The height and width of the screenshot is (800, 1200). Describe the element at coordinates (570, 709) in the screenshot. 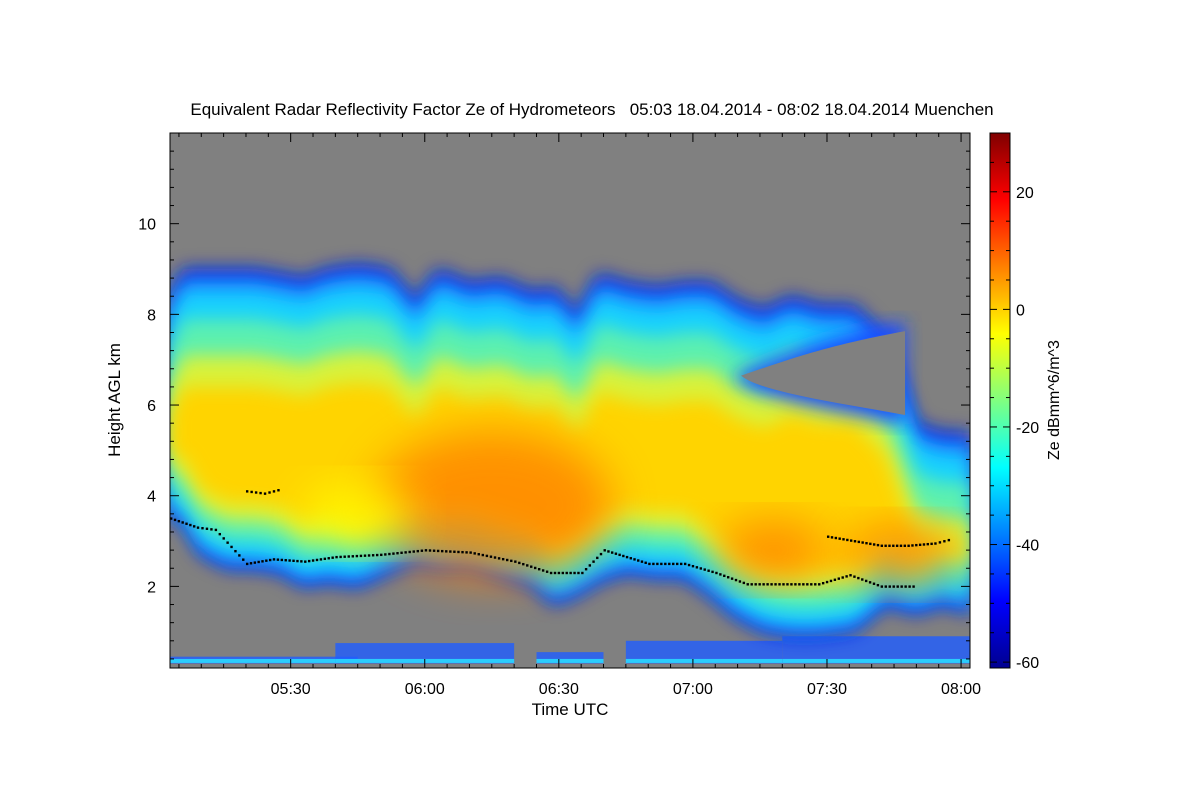

I see `x-axis-label: Time UTC` at that location.